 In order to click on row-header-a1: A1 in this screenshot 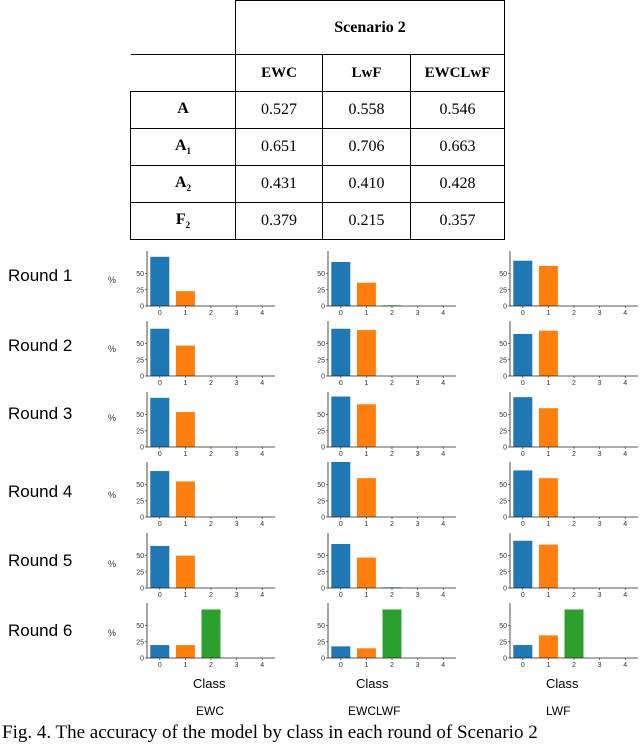, I will do `click(183, 147)`.